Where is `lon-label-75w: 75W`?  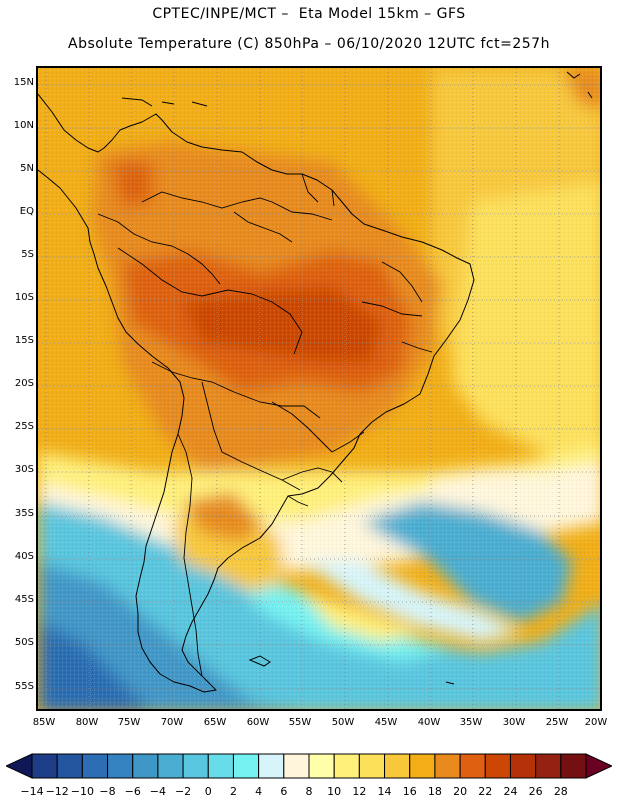 lon-label-75w: 75W is located at coordinates (129, 722).